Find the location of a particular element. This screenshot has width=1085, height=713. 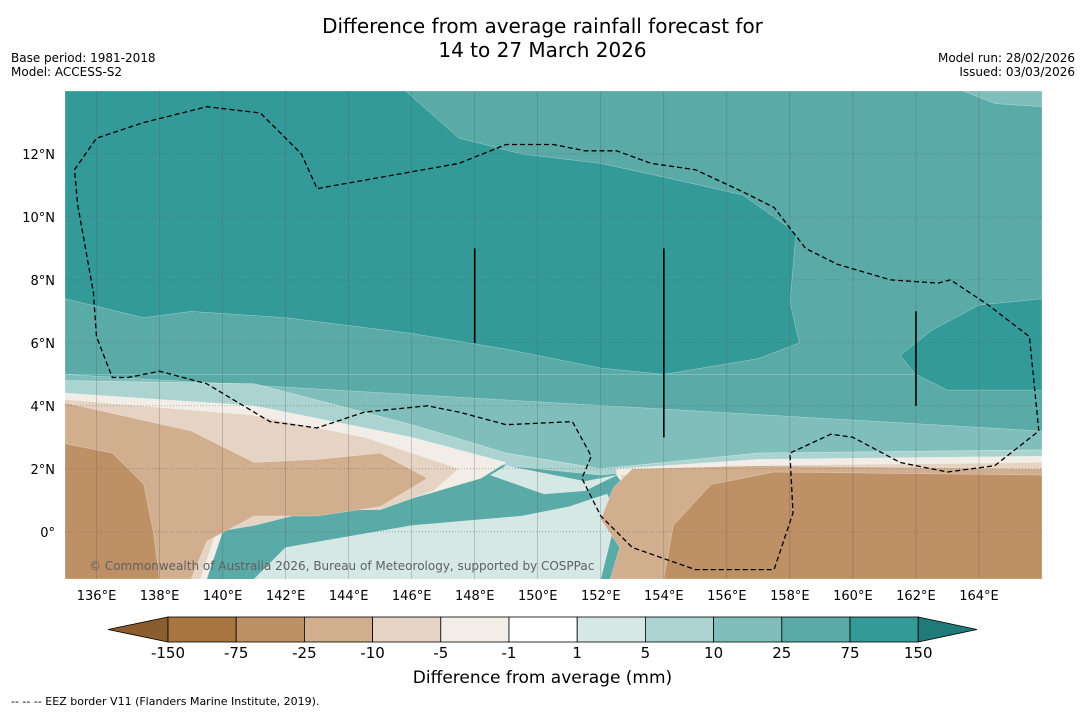

meta-right: Model run: 28/02/2026 Issued: 03/03/2026 is located at coordinates (1006, 65).